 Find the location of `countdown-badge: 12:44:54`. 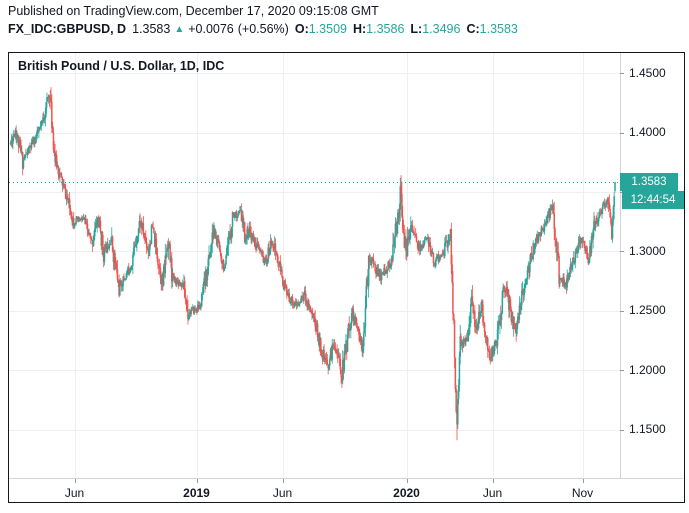

countdown-badge: 12:44:54 is located at coordinates (653, 200).